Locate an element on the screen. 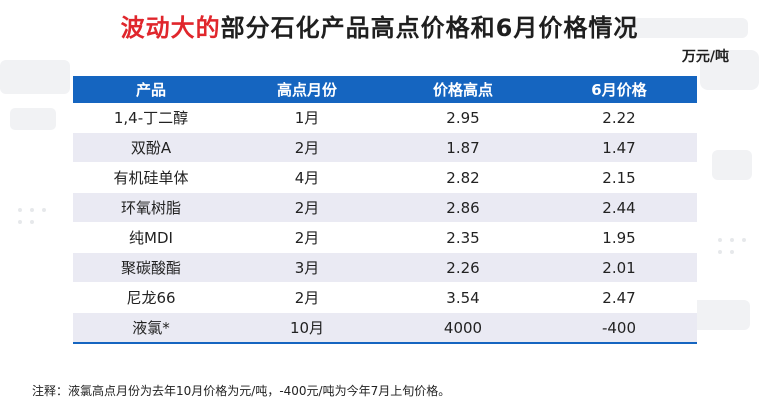 This screenshot has height=414, width=759. cell-peak-price: 4000 is located at coordinates (463, 328).